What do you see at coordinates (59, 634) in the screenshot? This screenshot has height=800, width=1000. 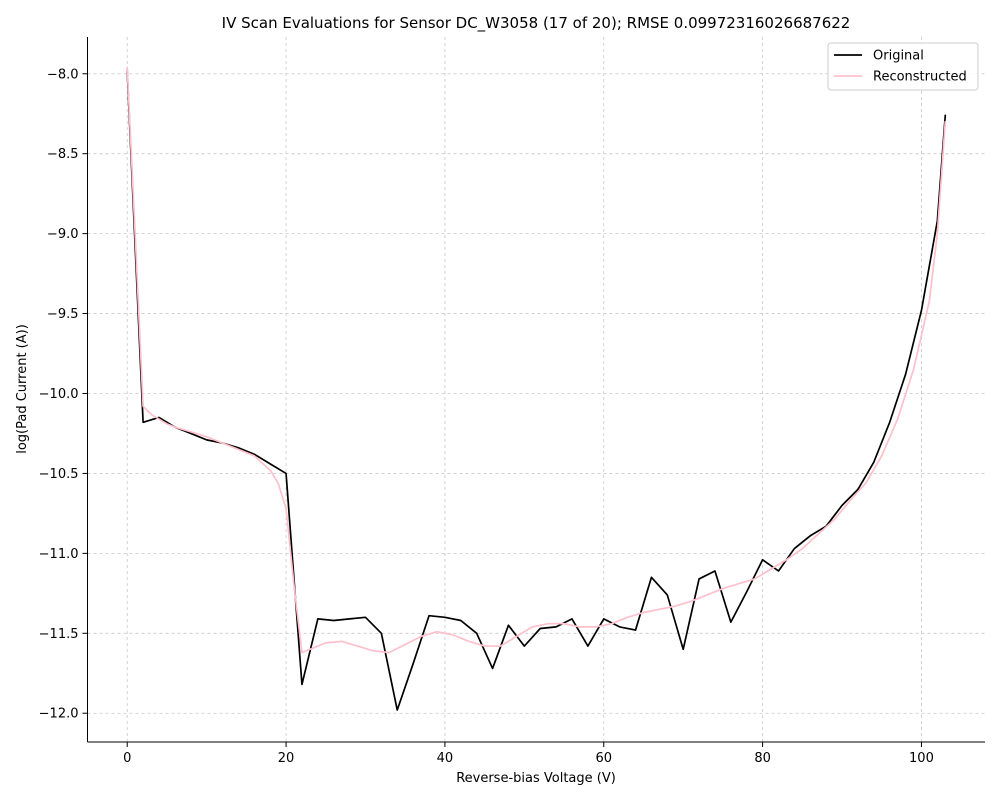 I see `y-tick-label: −11.5` at bounding box center [59, 634].